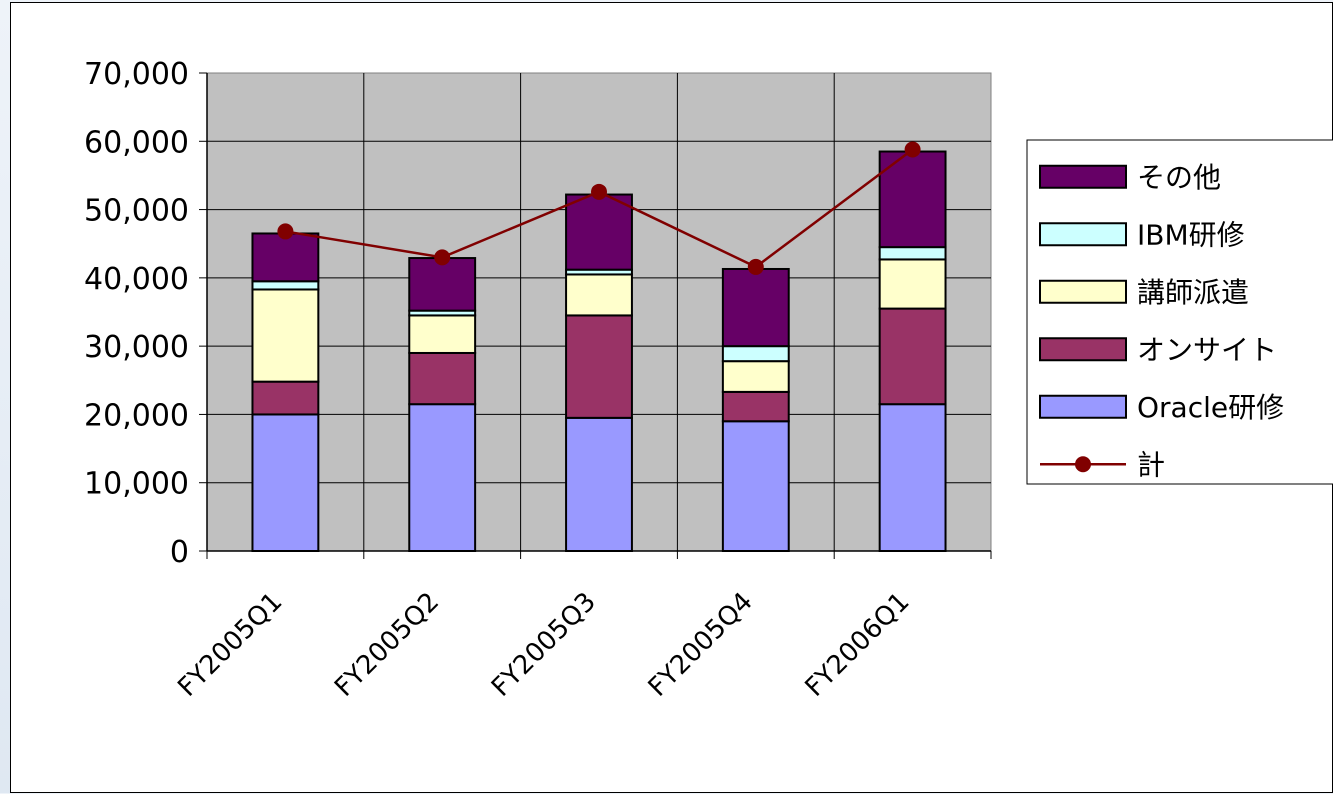 The width and height of the screenshot is (1333, 794). I want to click on legend-label: その他, so click(1179, 177).